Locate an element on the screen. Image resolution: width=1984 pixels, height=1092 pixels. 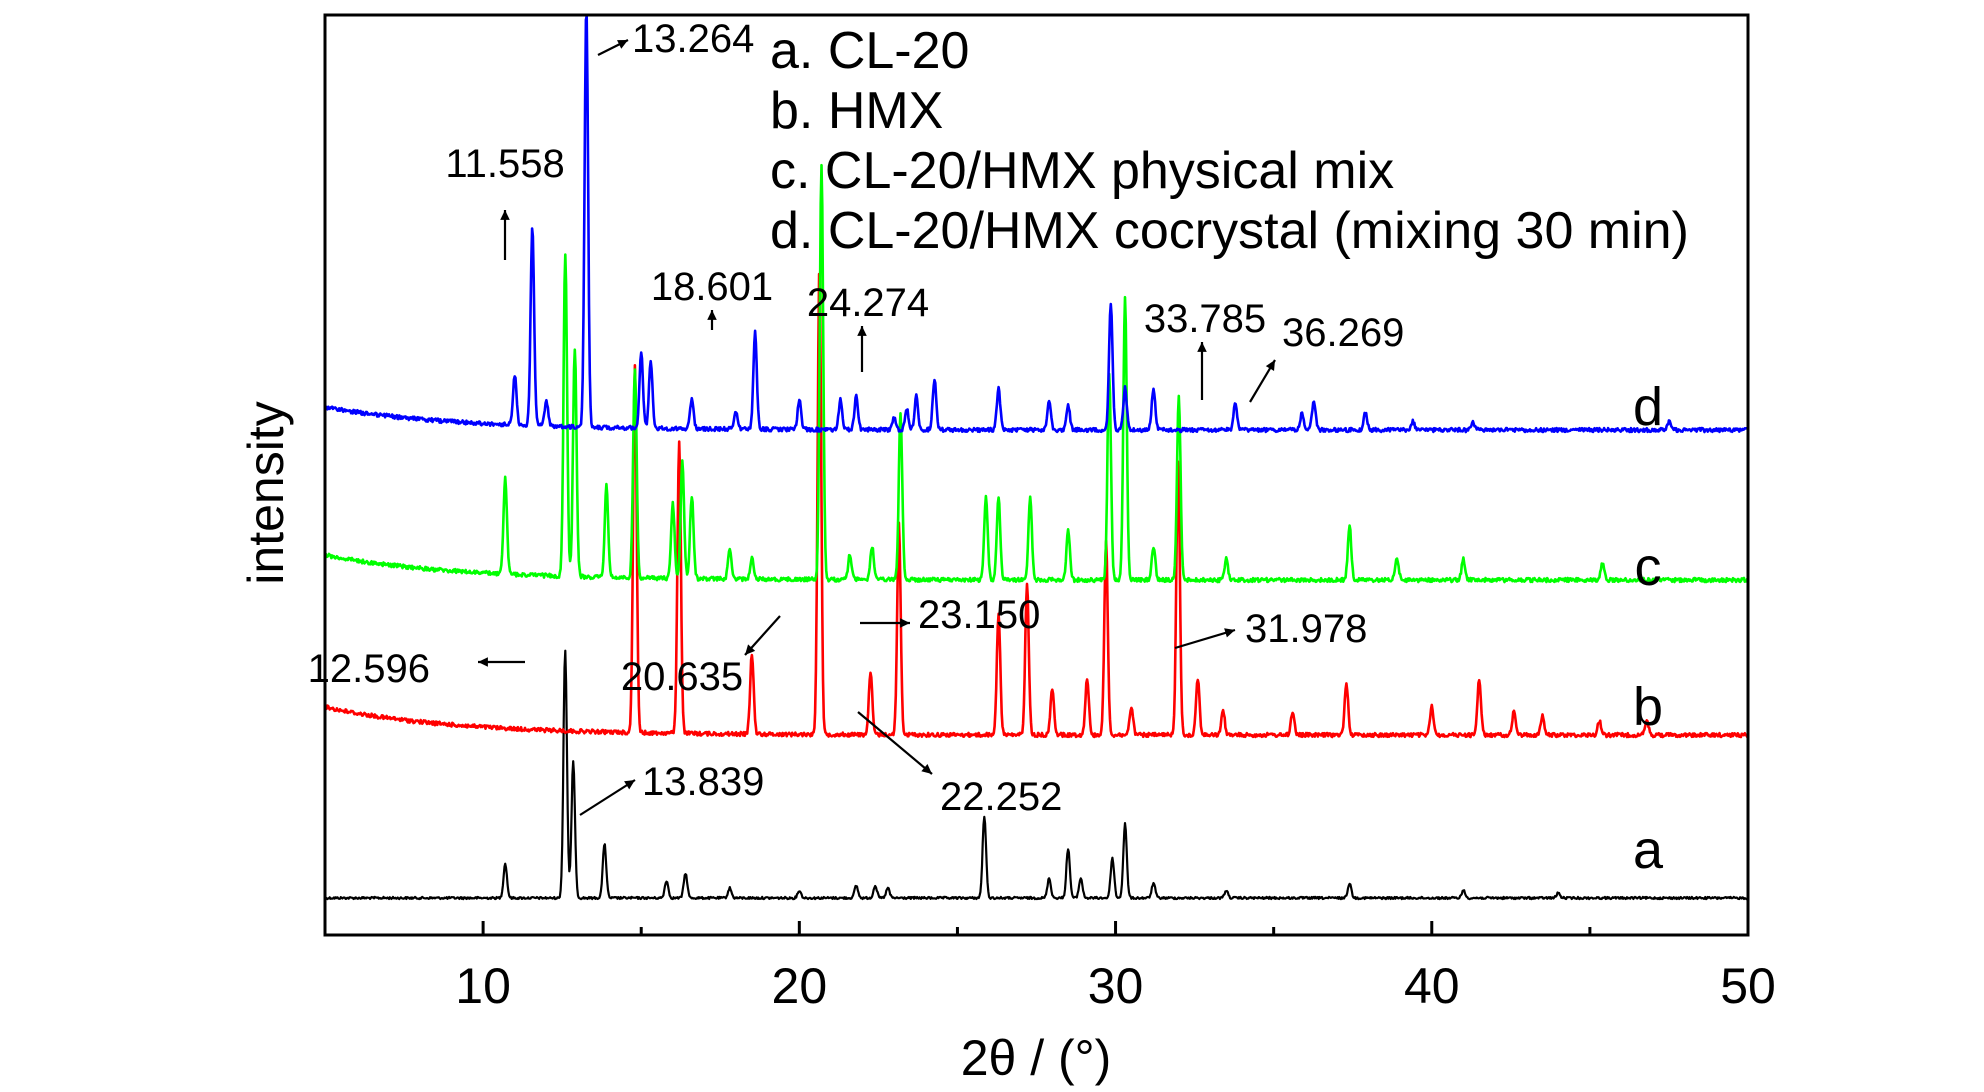
x-tick-label: 40 is located at coordinates (1432, 986).